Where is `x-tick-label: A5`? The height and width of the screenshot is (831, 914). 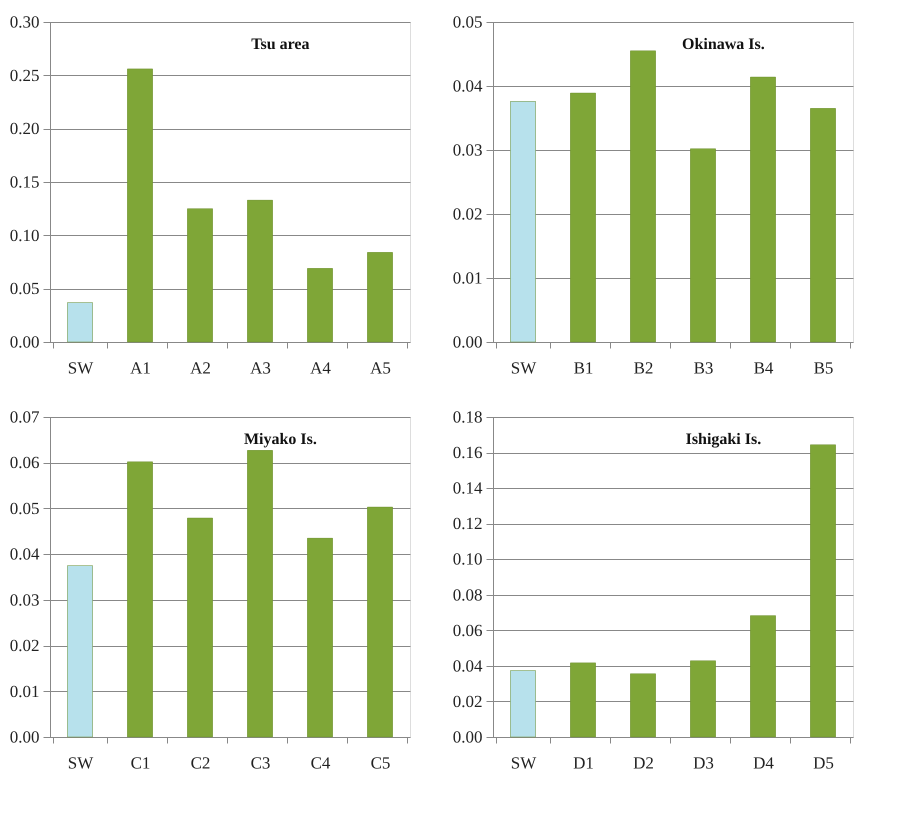
x-tick-label: A5 is located at coordinates (380, 368).